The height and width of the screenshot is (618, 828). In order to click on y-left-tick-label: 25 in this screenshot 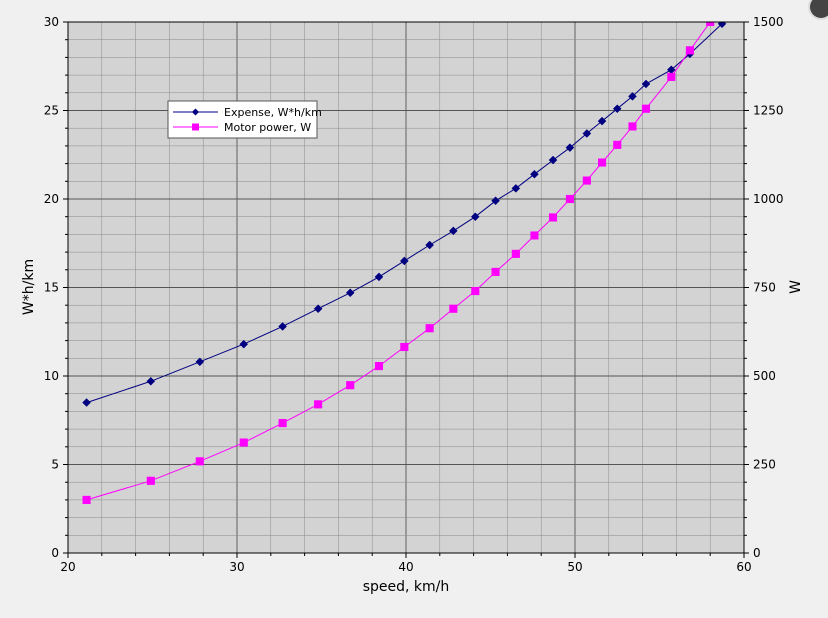, I will do `click(51, 111)`.